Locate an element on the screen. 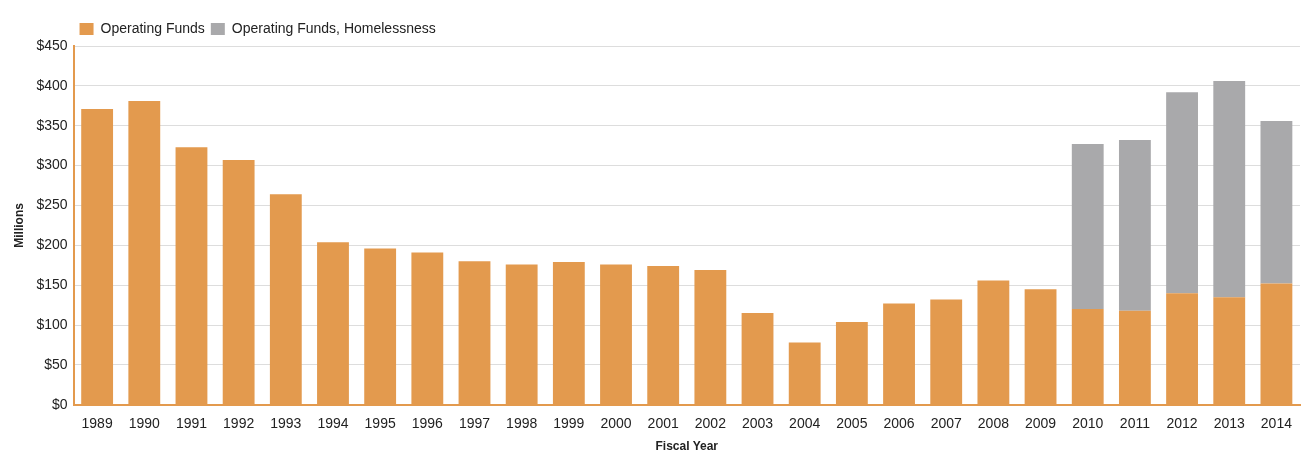  x-tick-label: 2012 is located at coordinates (1182, 423).